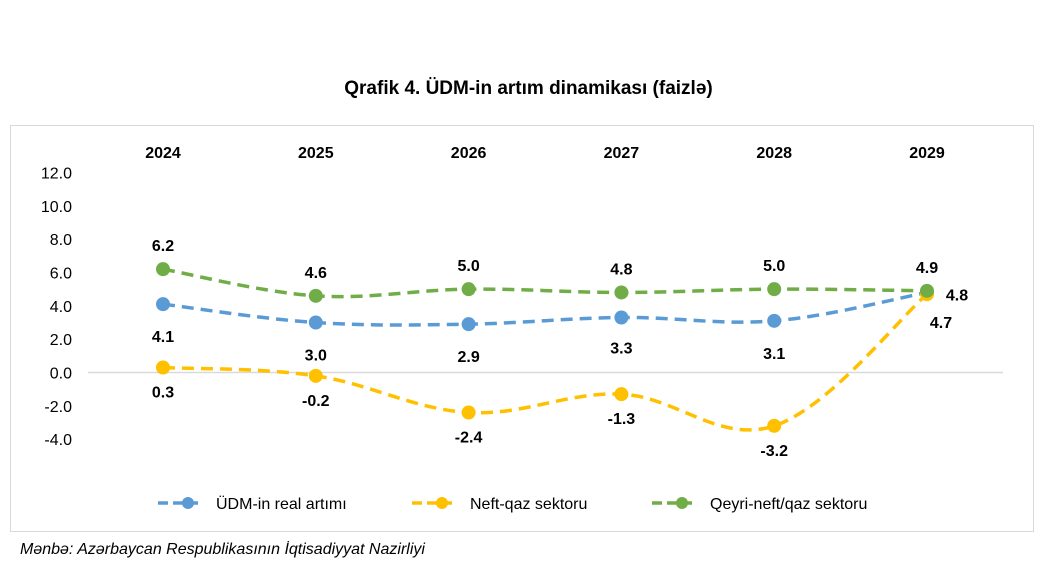 This screenshot has width=1057, height=577. Describe the element at coordinates (469, 438) in the screenshot. I see `data-label: -2.4` at that location.